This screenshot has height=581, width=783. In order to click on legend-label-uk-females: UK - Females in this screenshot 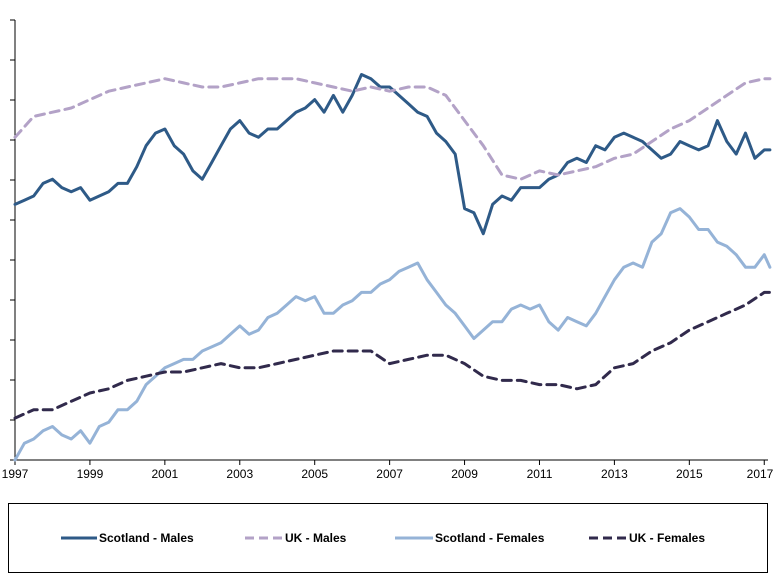, I will do `click(667, 538)`.